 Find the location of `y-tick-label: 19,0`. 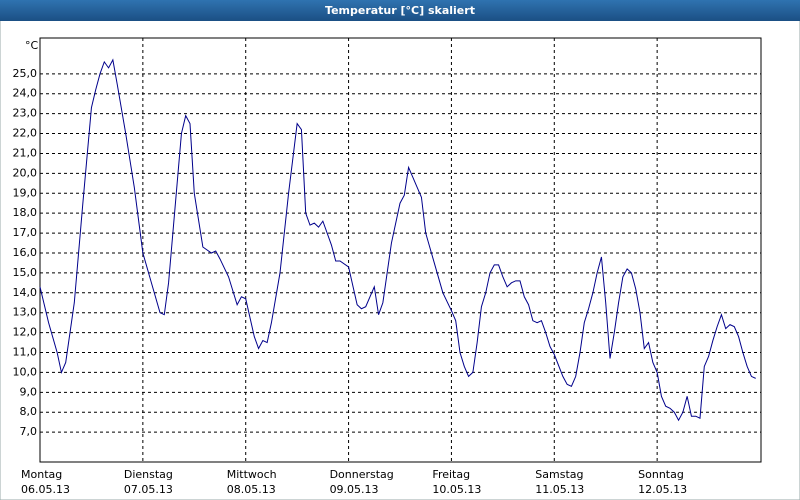

y-tick-label: 19,0 is located at coordinates (25, 192).